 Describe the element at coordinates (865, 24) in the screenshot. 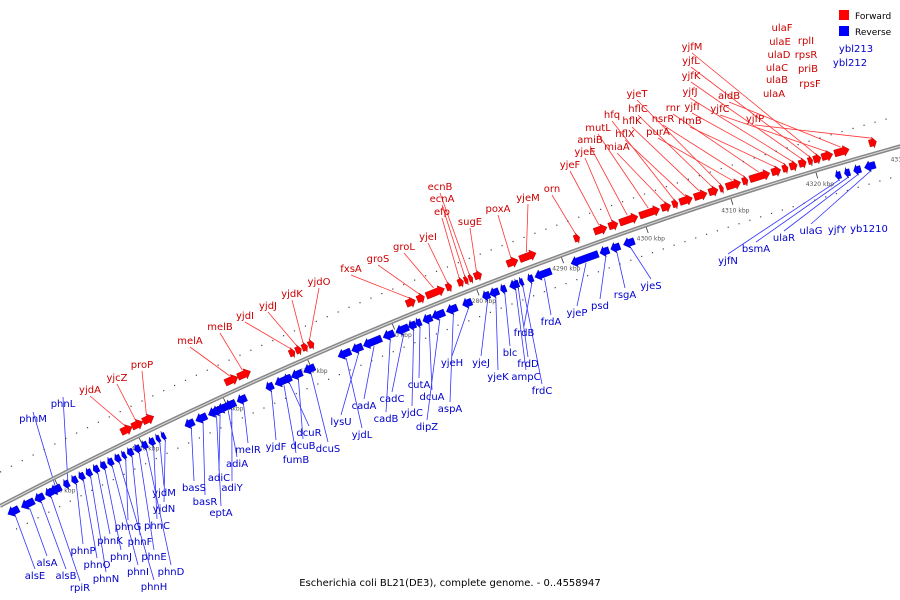

I see `legend: Forward Reverse` at that location.